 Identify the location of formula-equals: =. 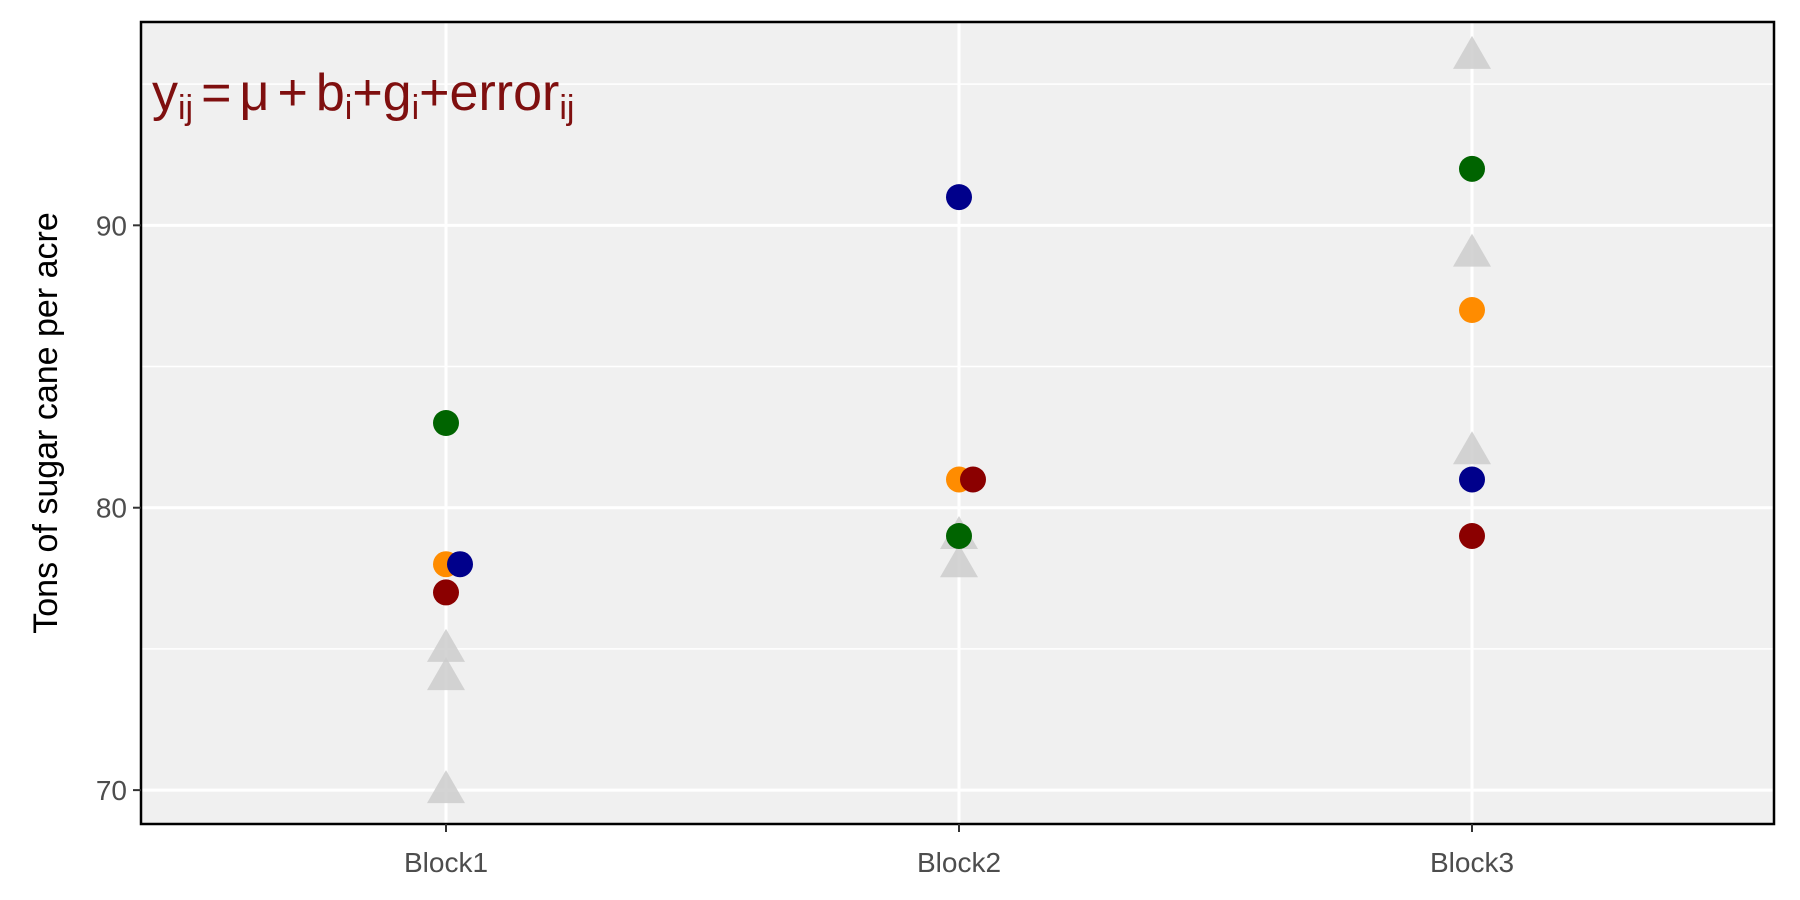
(216, 93).